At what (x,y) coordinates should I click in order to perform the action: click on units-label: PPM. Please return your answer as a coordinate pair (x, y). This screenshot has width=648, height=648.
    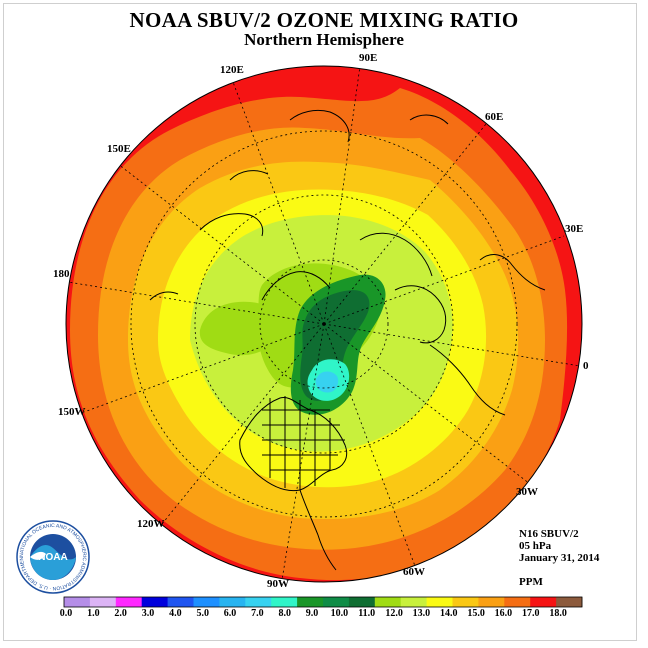
    Looking at the image, I should click on (531, 582).